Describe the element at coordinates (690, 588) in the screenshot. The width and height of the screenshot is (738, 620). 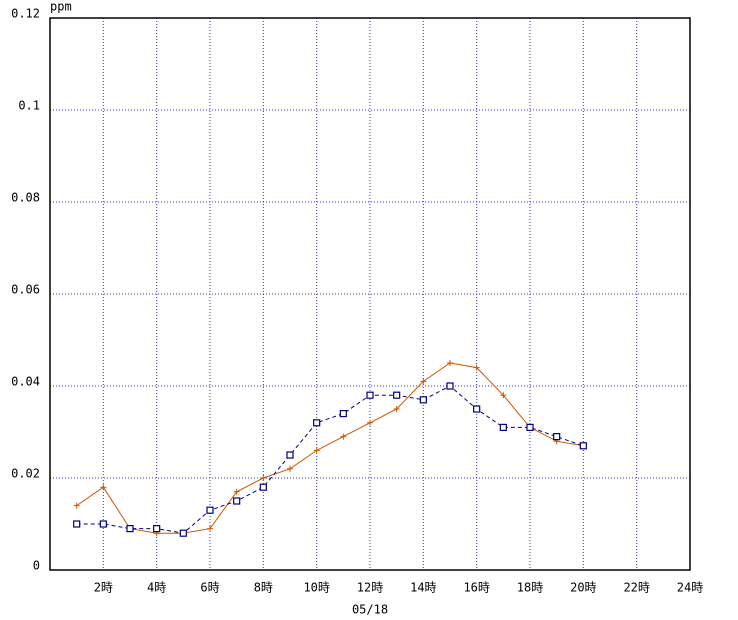
I see `x-tick-label: 24時` at that location.